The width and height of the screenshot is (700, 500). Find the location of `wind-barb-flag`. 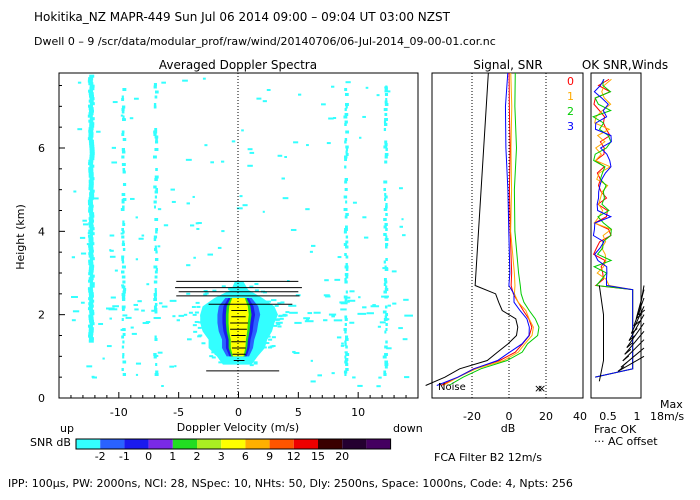

wind-barb-flag is located at coordinates (628, 351).